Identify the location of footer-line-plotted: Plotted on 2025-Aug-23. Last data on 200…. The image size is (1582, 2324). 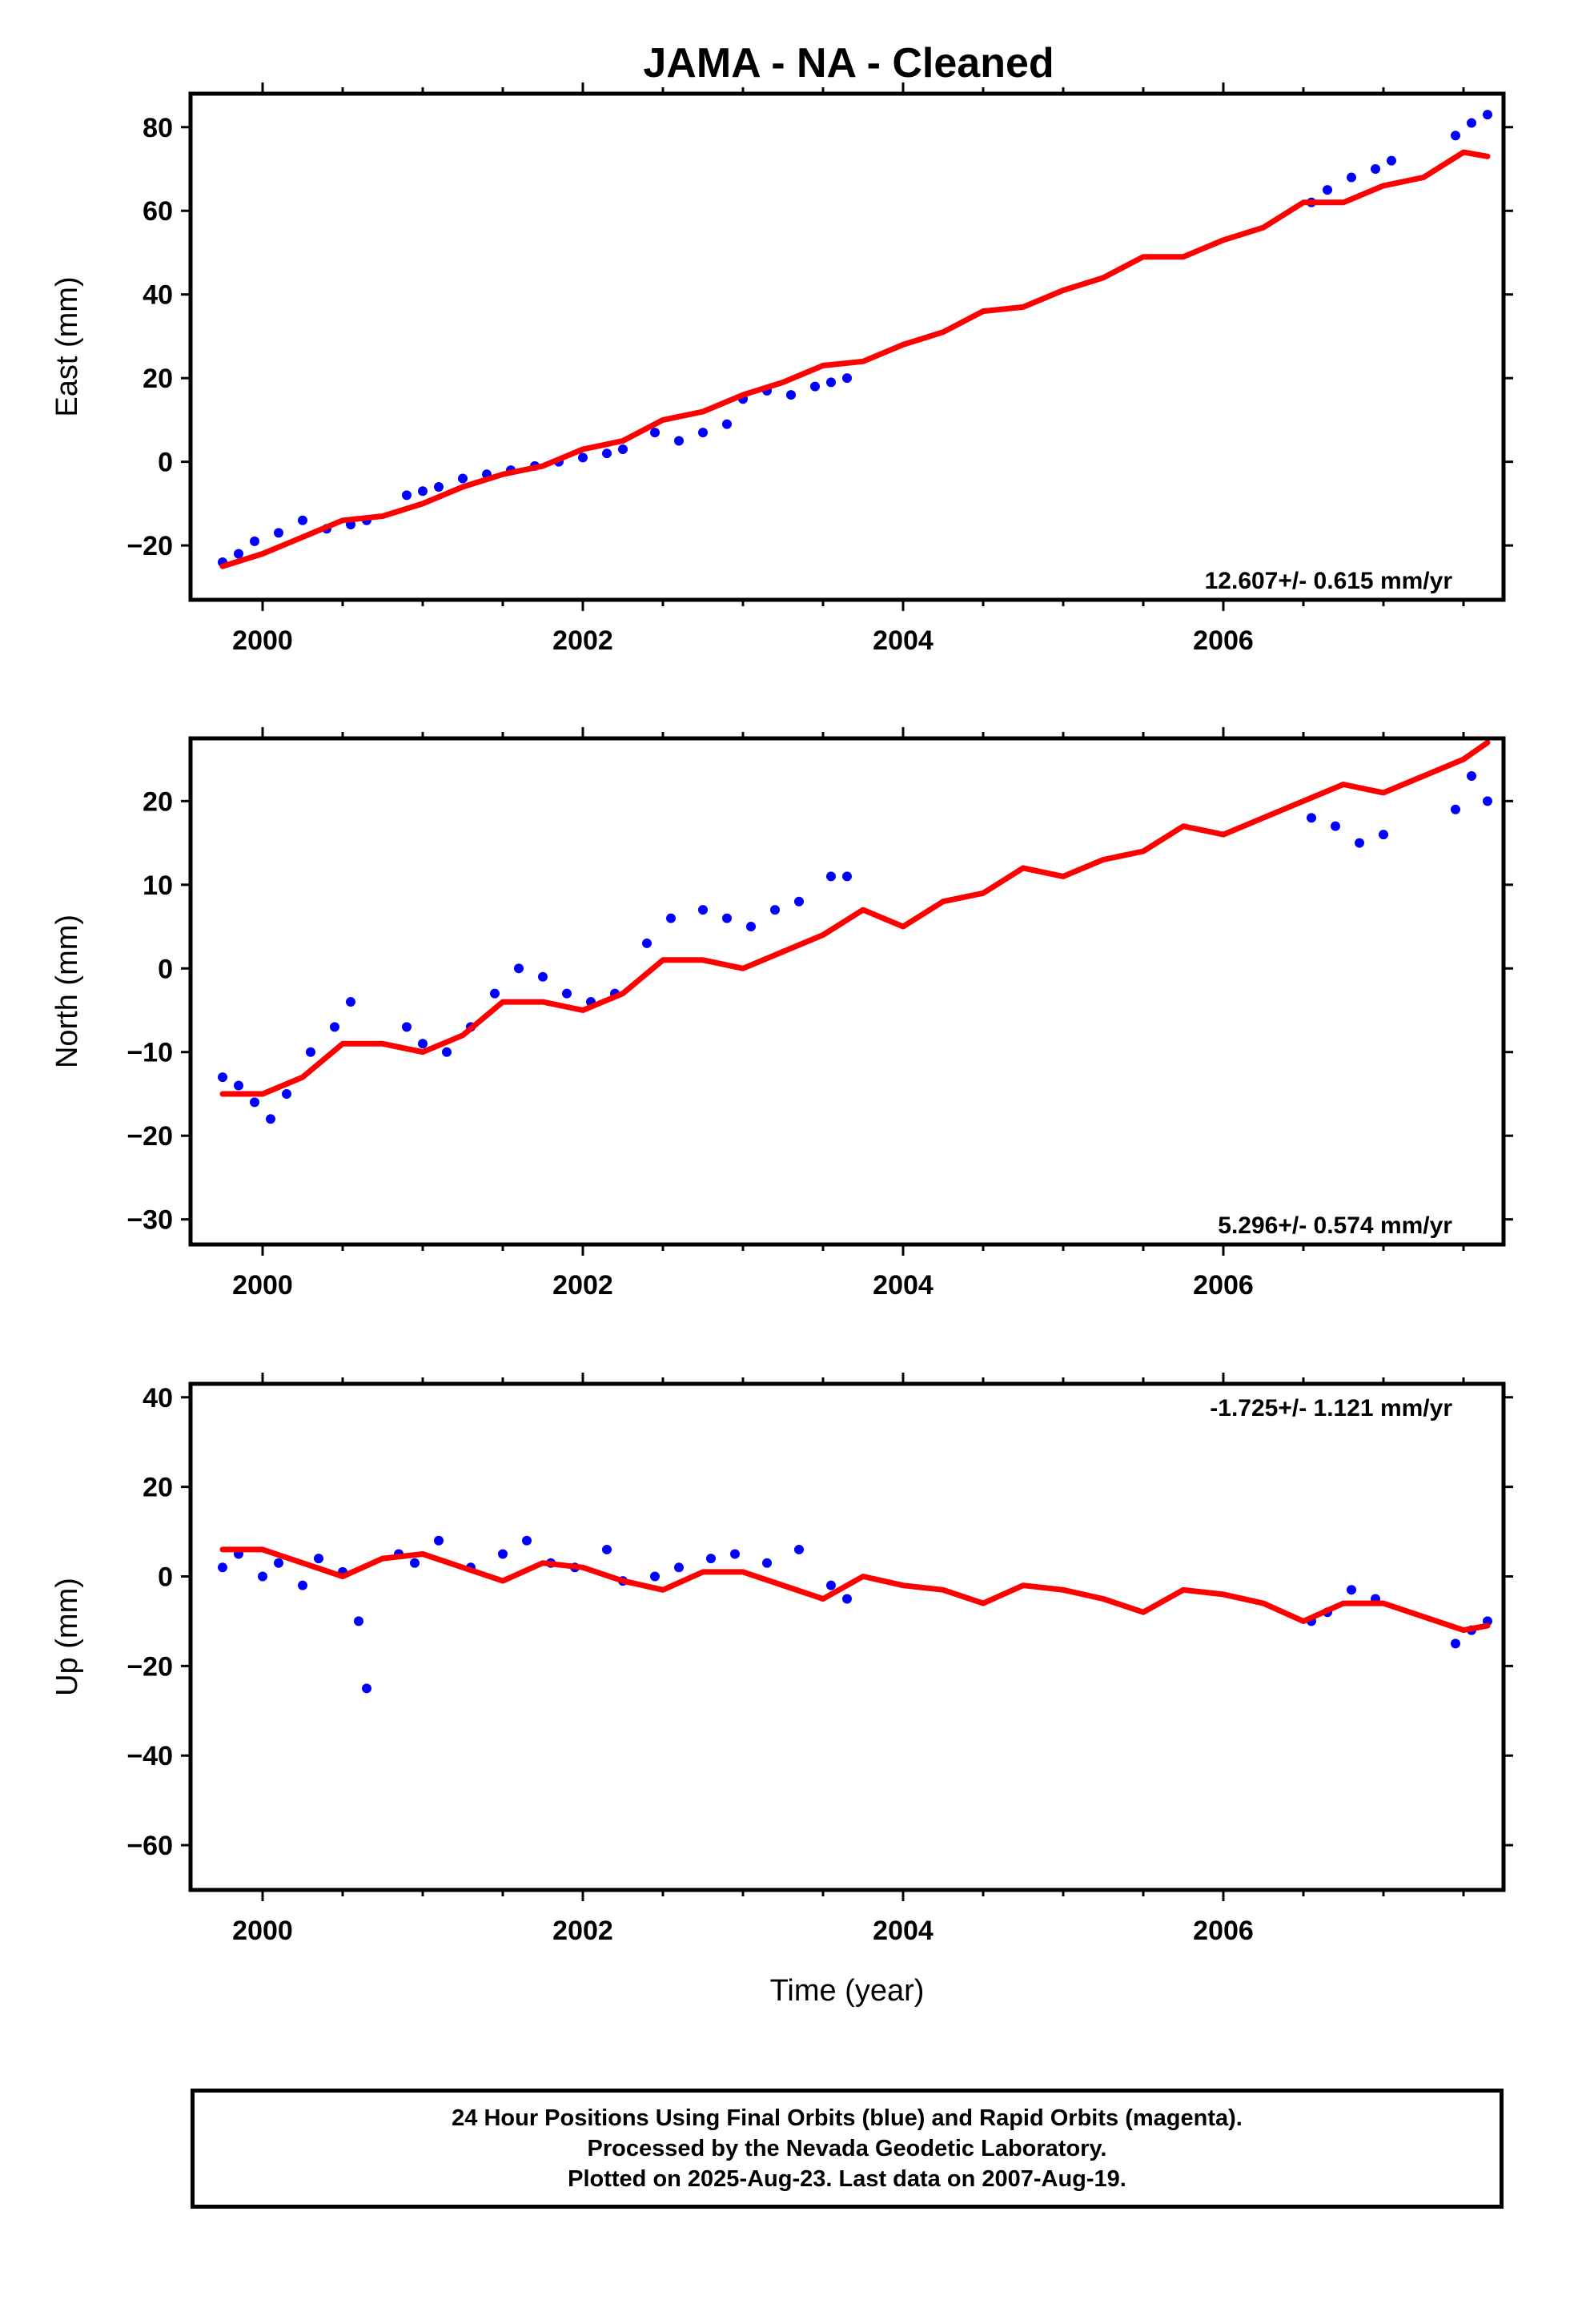
(847, 2179).